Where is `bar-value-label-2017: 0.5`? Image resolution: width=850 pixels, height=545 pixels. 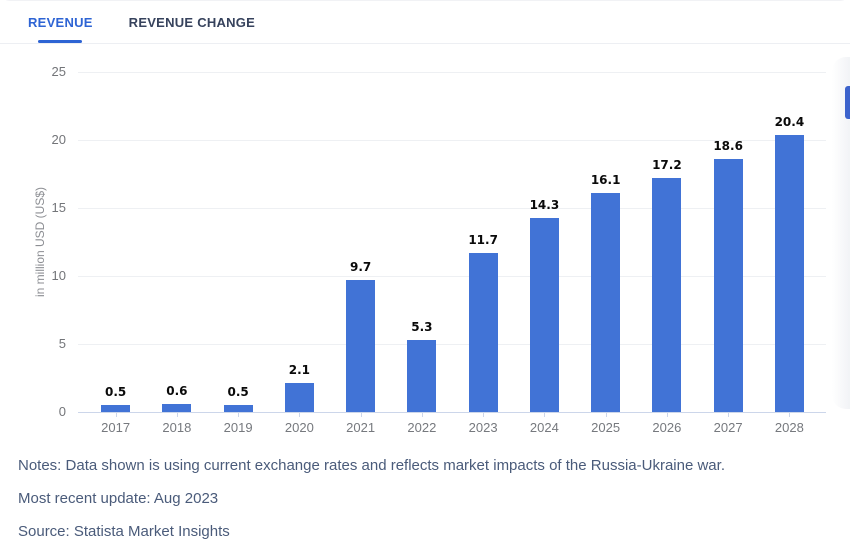 bar-value-label-2017: 0.5 is located at coordinates (115, 392).